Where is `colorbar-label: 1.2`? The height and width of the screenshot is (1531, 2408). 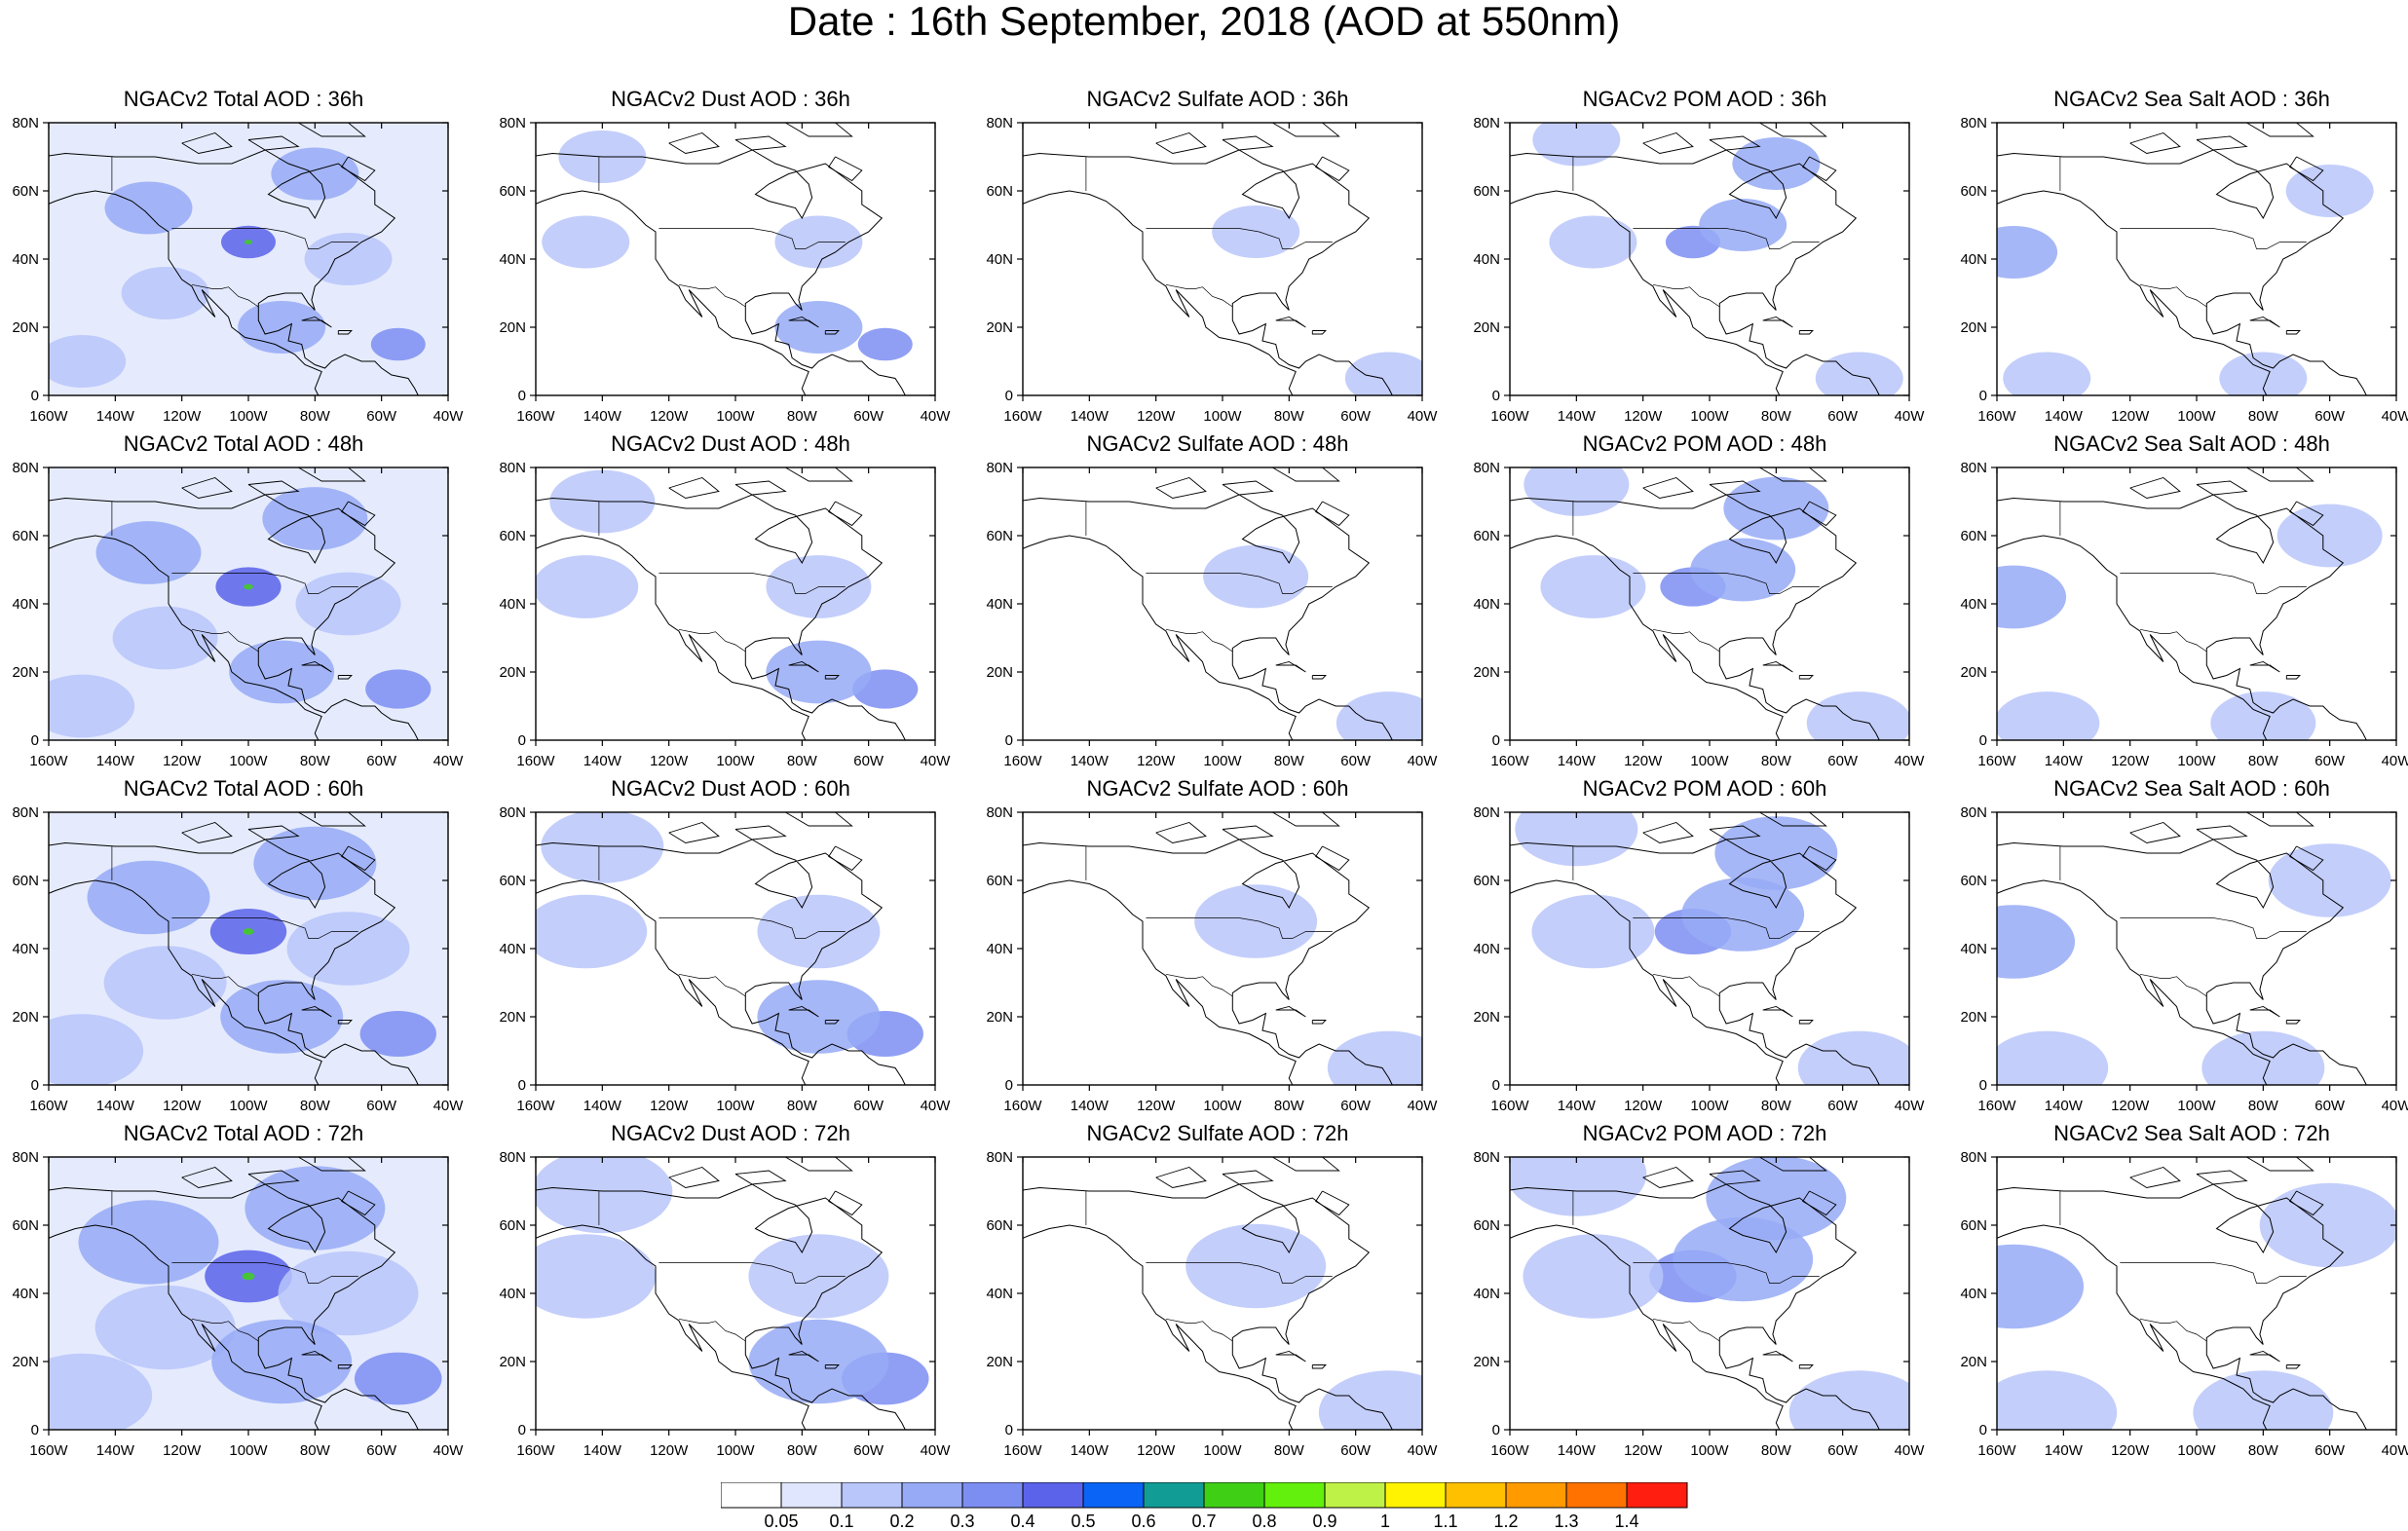 colorbar-label: 1.2 is located at coordinates (1505, 1521).